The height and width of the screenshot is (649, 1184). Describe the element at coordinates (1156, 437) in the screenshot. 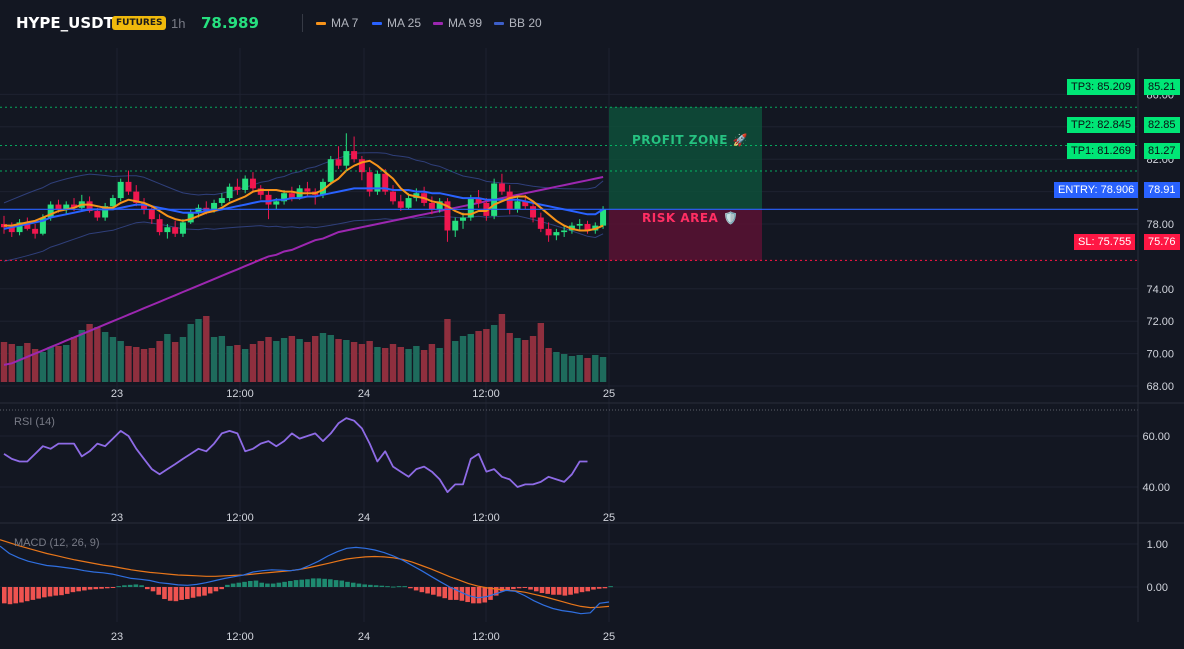

I see `rsi-axis-tick: 60.00` at that location.